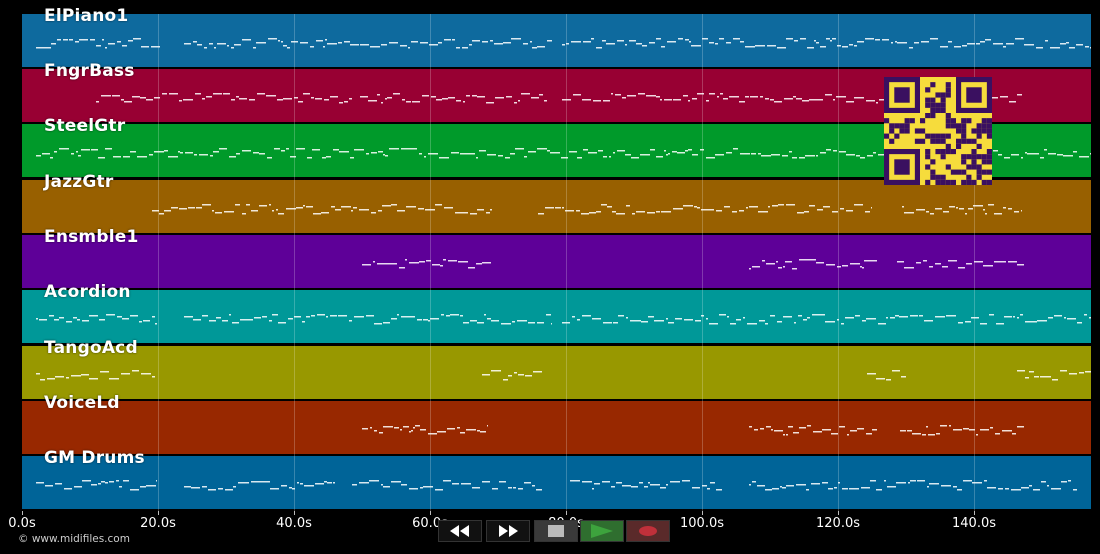 Image resolution: width=1100 pixels, height=554 pixels. I want to click on copyright-text: © www.midifiles.com, so click(74, 539).